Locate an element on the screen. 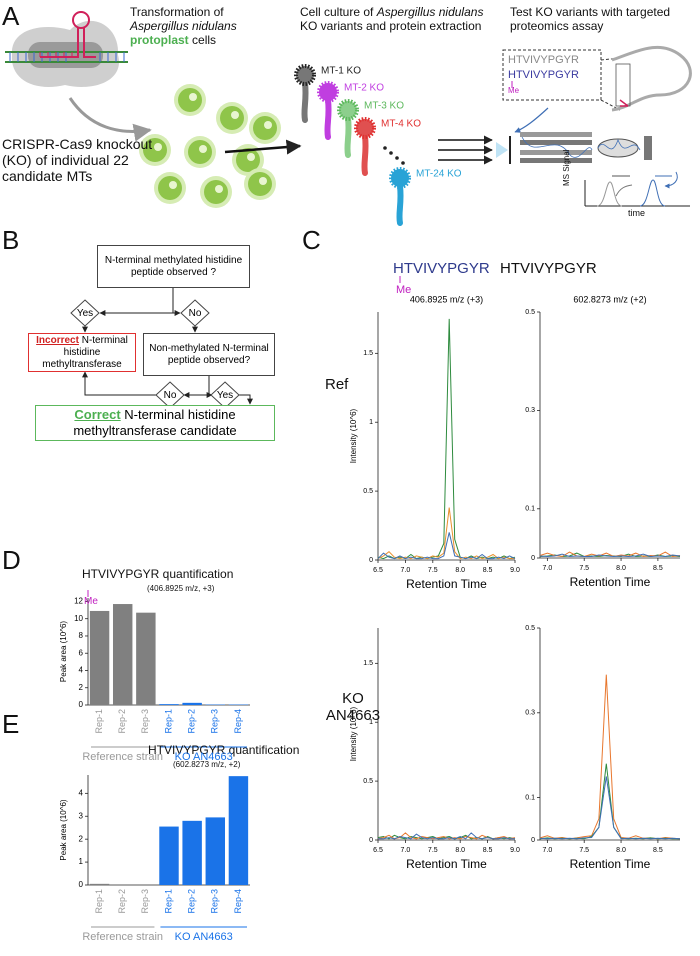 This screenshot has height=956, width=700. chart-subtitle: (406.8925 m/z, +3) is located at coordinates (181, 588).